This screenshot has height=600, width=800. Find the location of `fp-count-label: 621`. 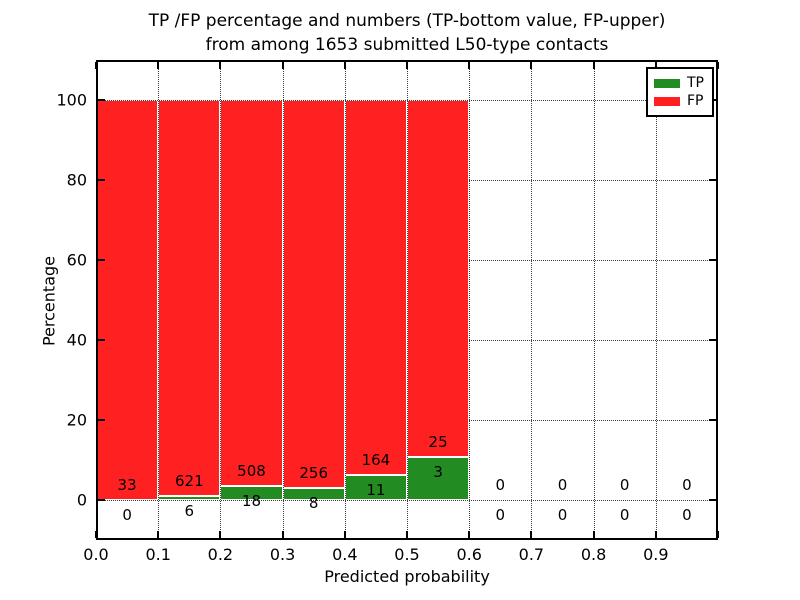

fp-count-label: 621 is located at coordinates (189, 481).